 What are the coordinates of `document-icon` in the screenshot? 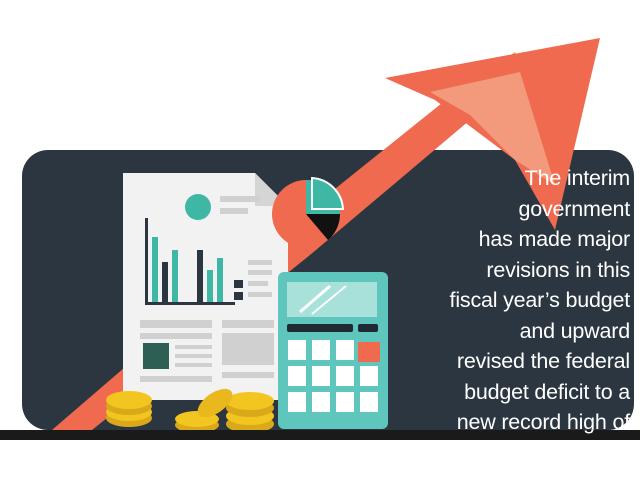 It's located at (205, 286).